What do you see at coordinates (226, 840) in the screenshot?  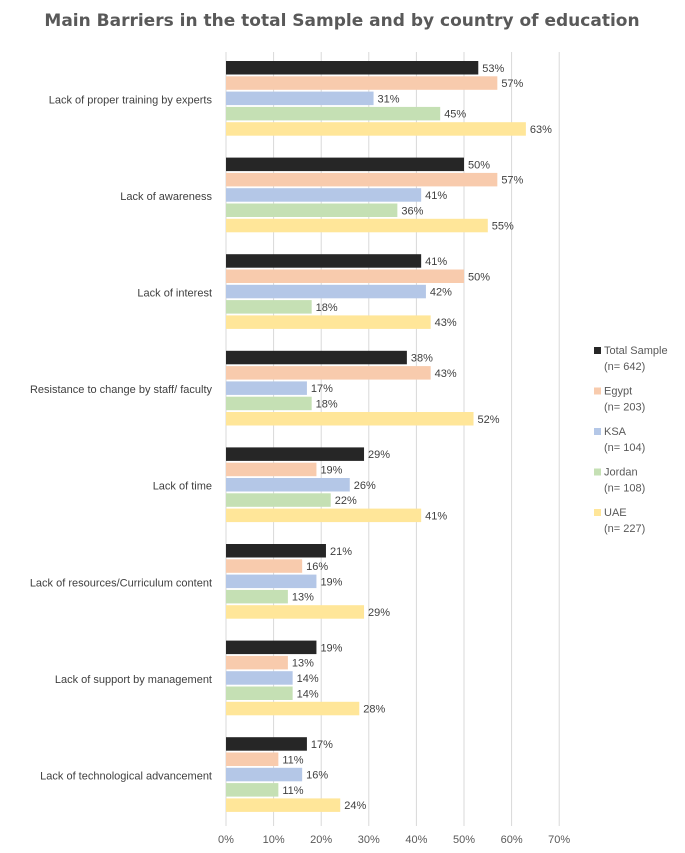 I see `x-tick-label: 0%` at bounding box center [226, 840].